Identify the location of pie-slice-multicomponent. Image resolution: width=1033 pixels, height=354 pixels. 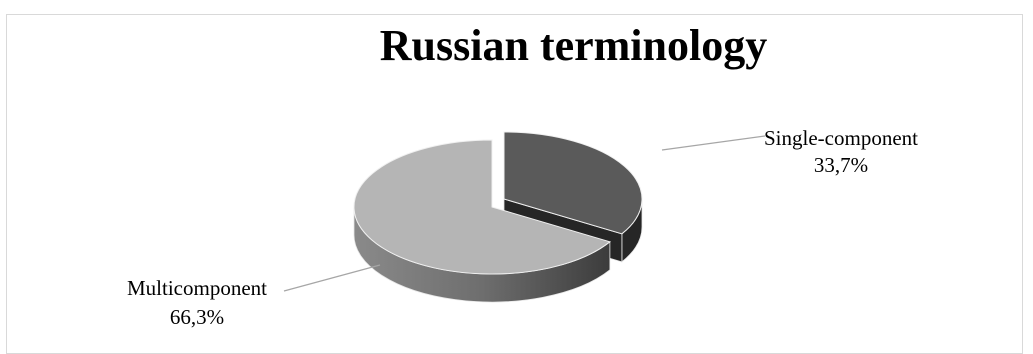
(482, 207).